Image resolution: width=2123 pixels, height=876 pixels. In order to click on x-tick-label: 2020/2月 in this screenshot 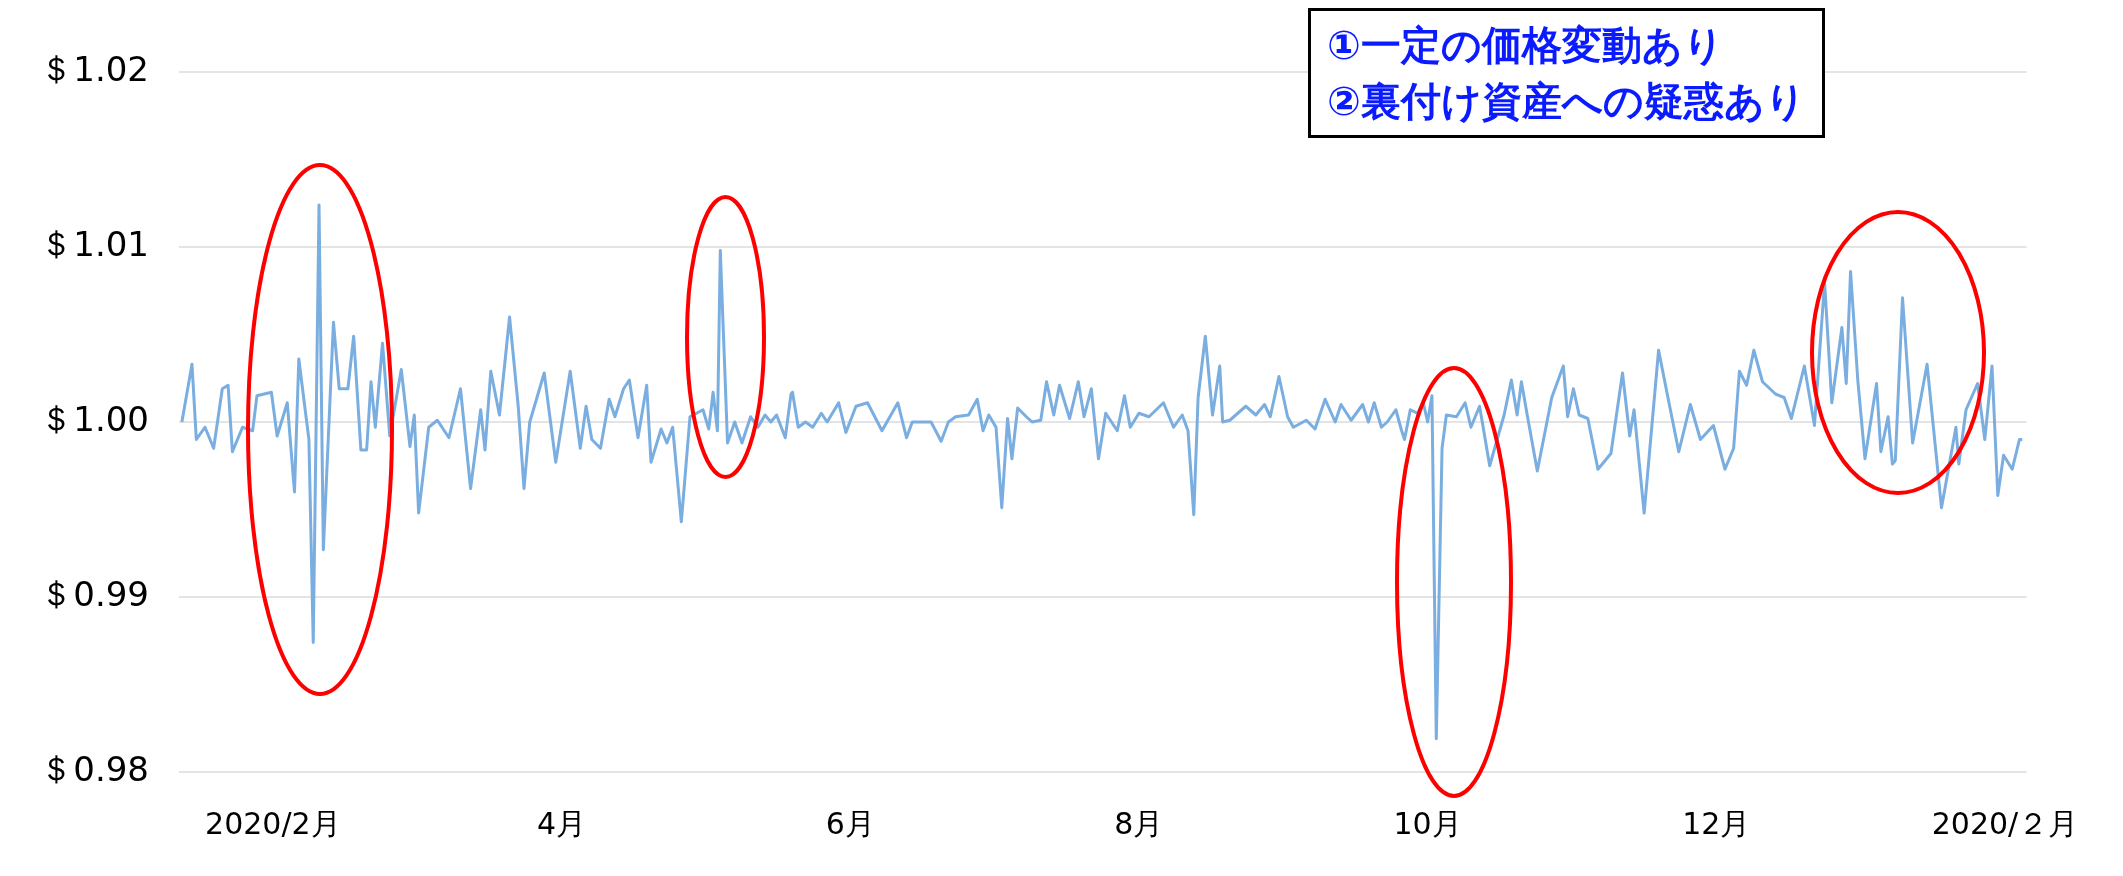, I will do `click(273, 823)`.